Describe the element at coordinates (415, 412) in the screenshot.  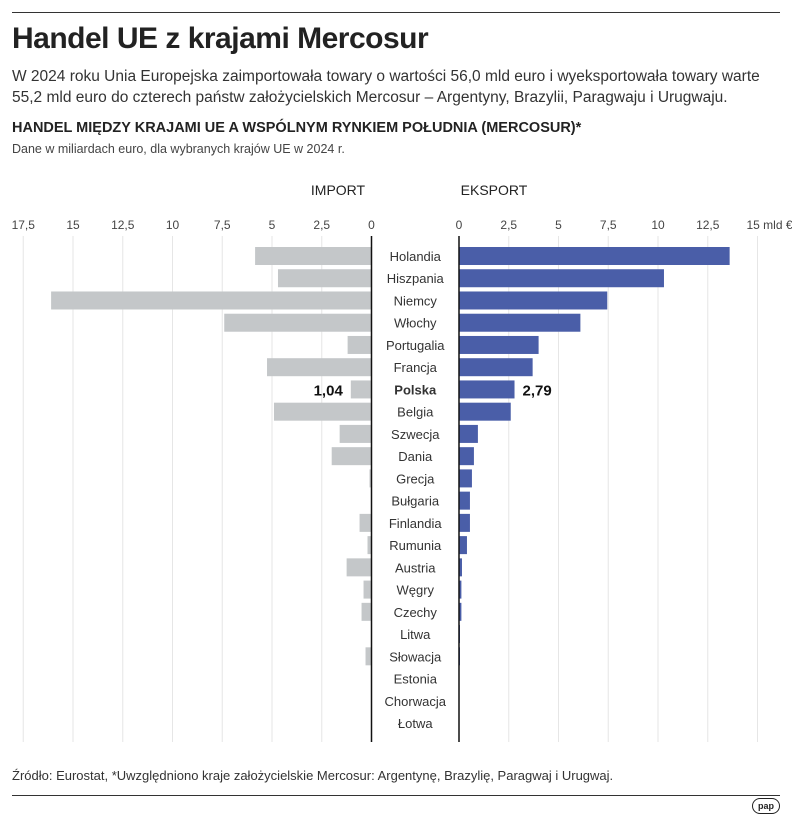
I see `category-label: Belgia` at that location.